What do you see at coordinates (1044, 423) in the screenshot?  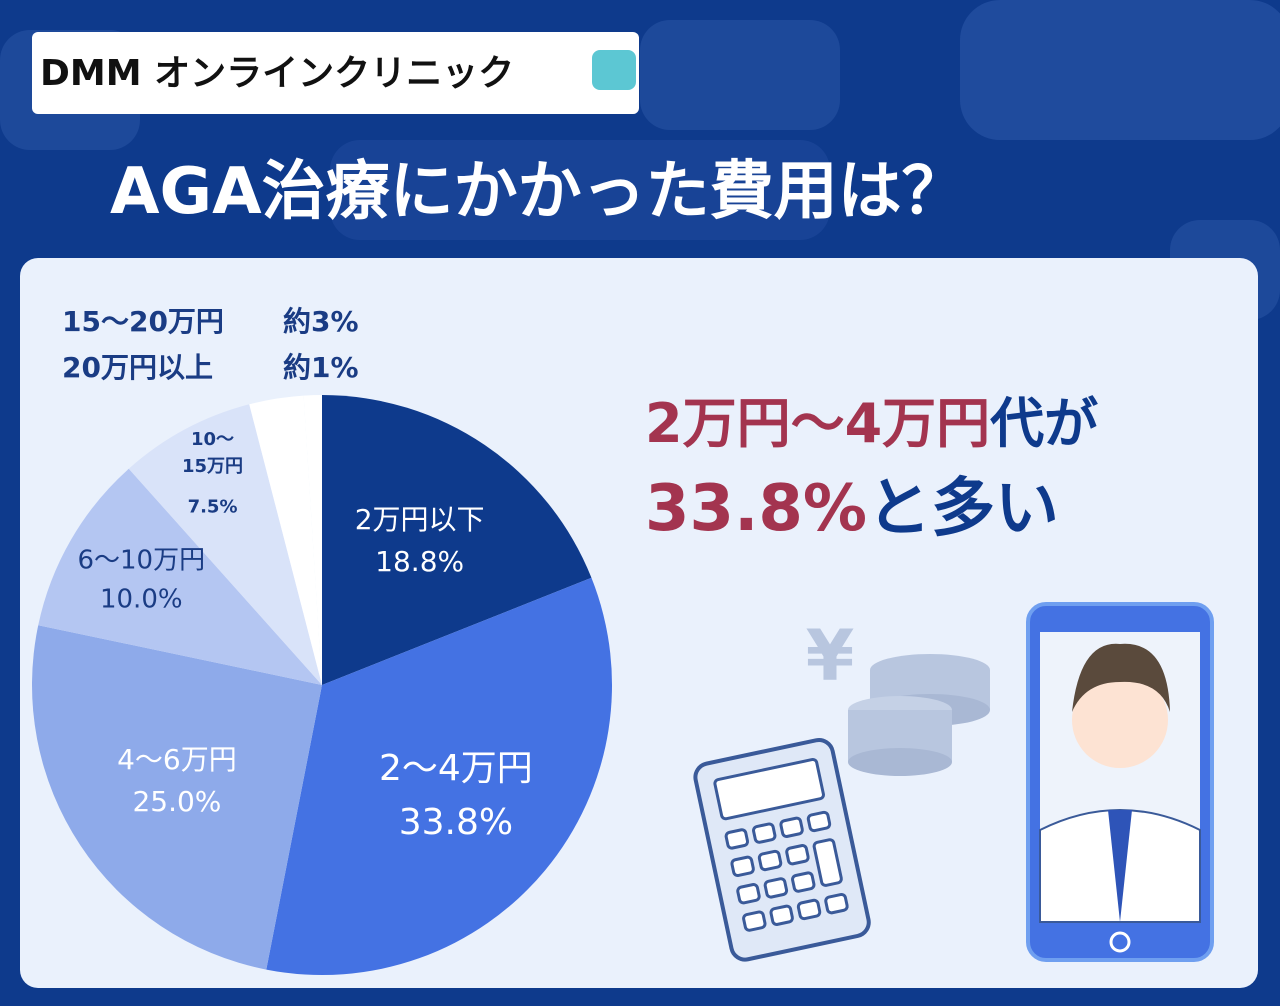 I see `headline-part: 代が` at bounding box center [1044, 423].